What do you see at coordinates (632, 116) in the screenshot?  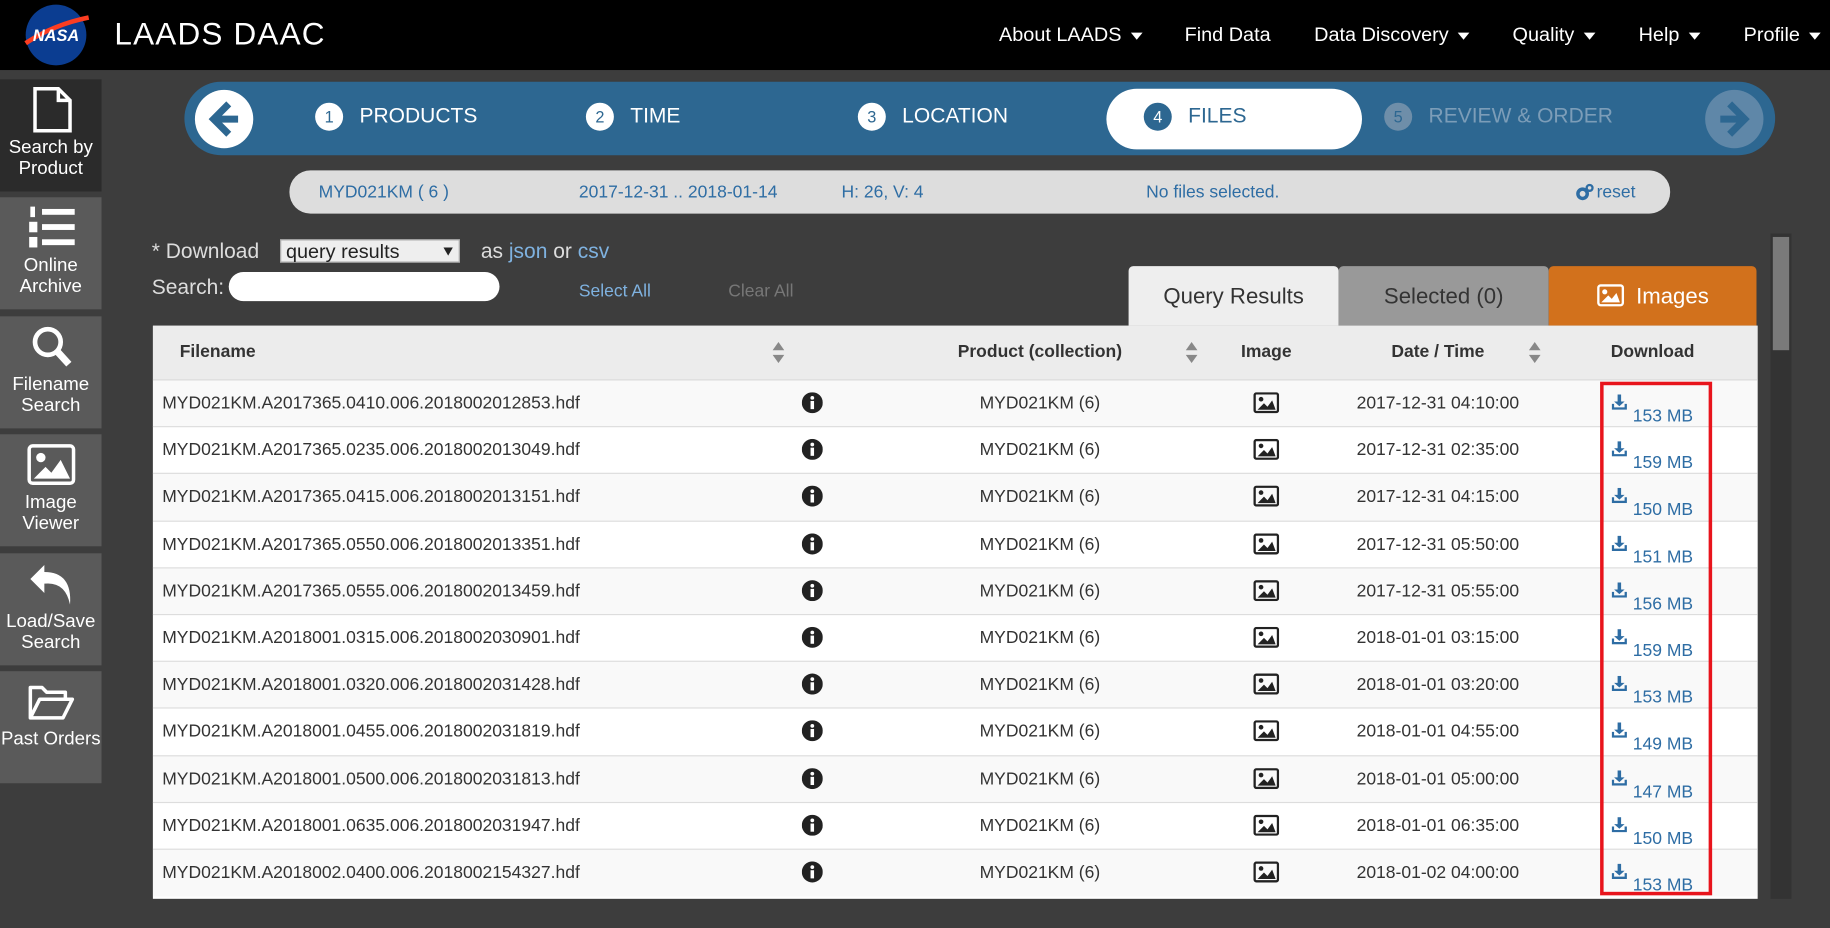 I see `step: 2 TIME` at bounding box center [632, 116].